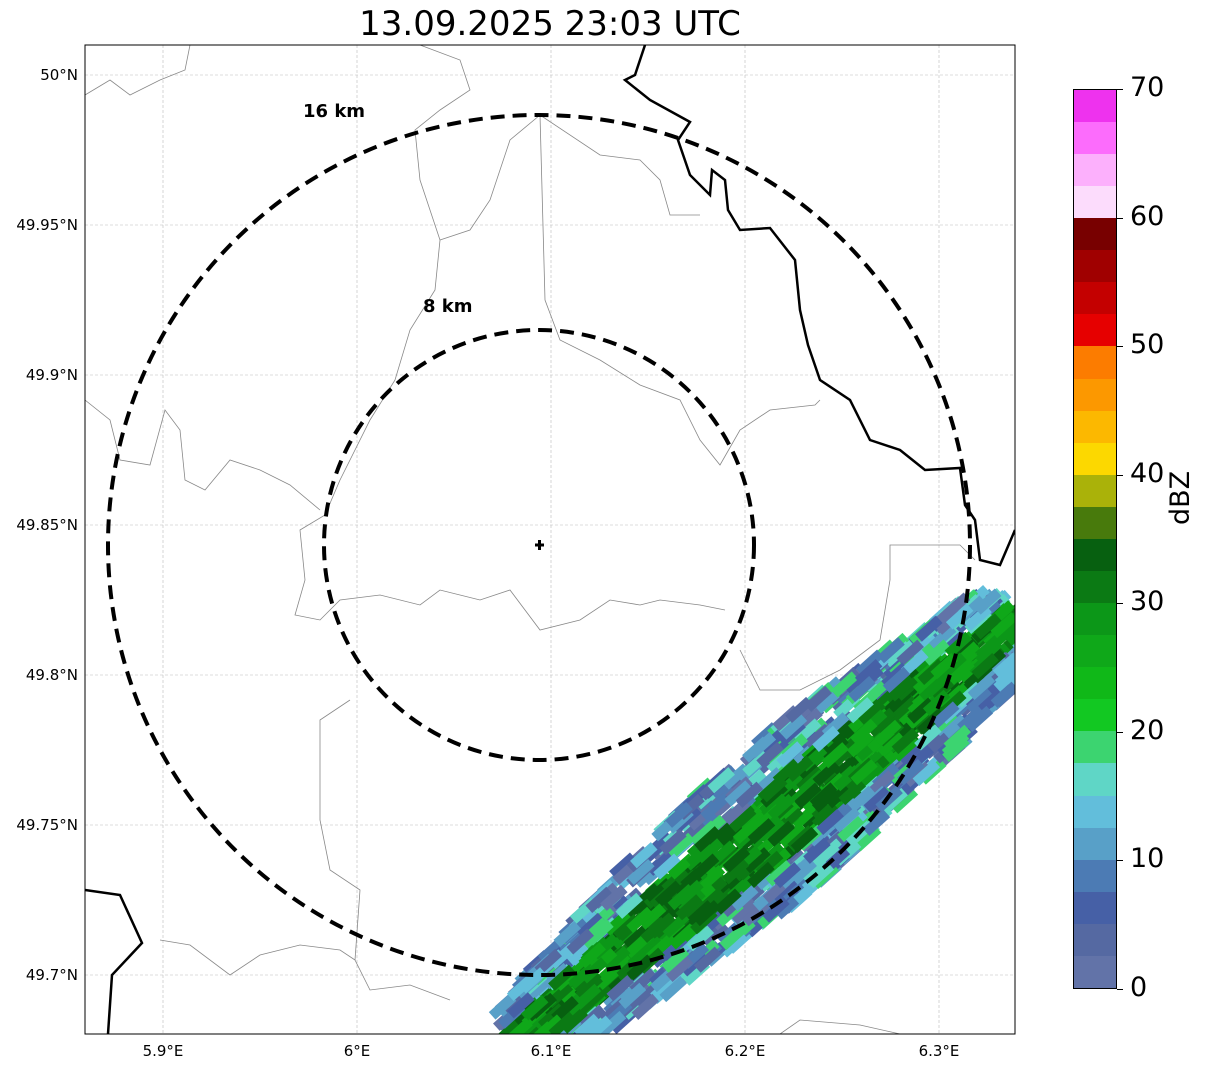 The image size is (1207, 1069). Describe the element at coordinates (1180, 497) in the screenshot. I see `colorbar-label: dBZ` at that location.